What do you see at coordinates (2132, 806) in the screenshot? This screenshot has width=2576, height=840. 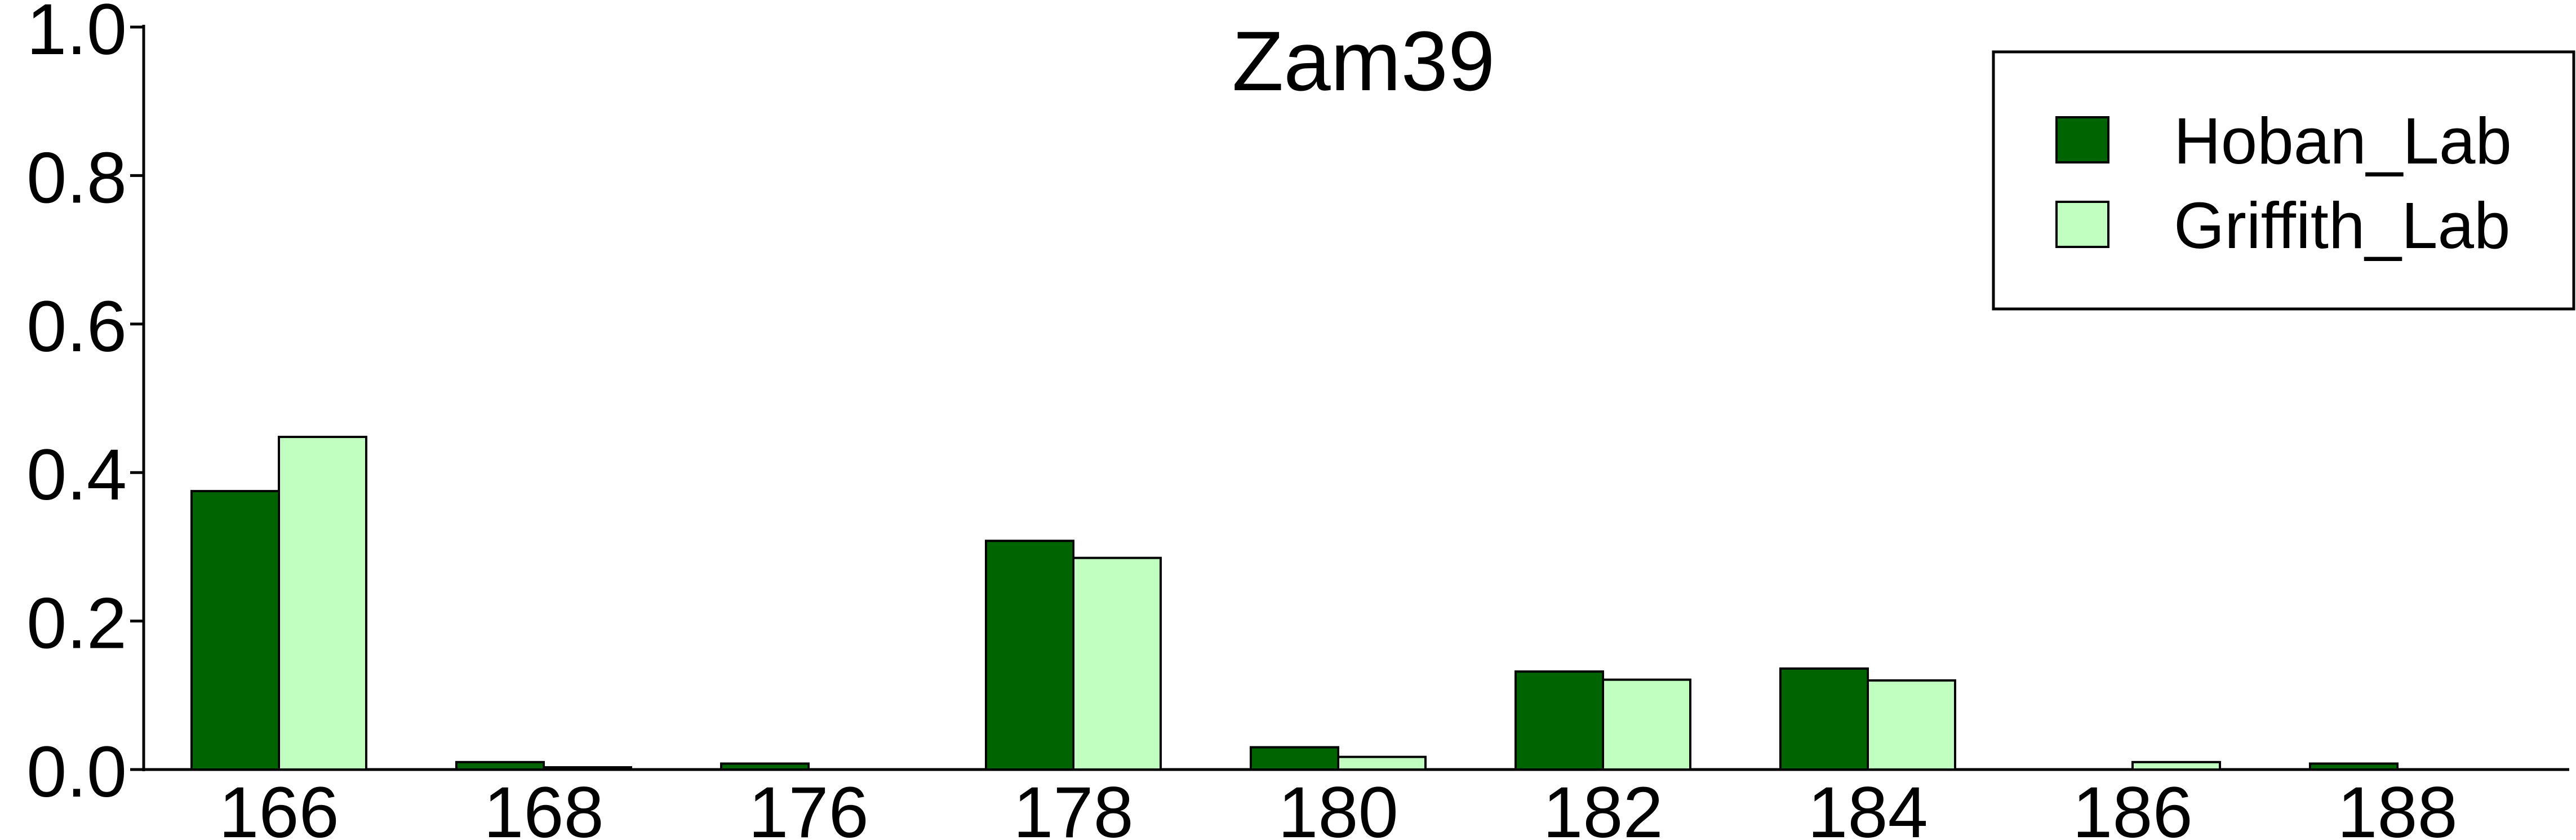 I see `x-tick-label: 186` at bounding box center [2132, 806].